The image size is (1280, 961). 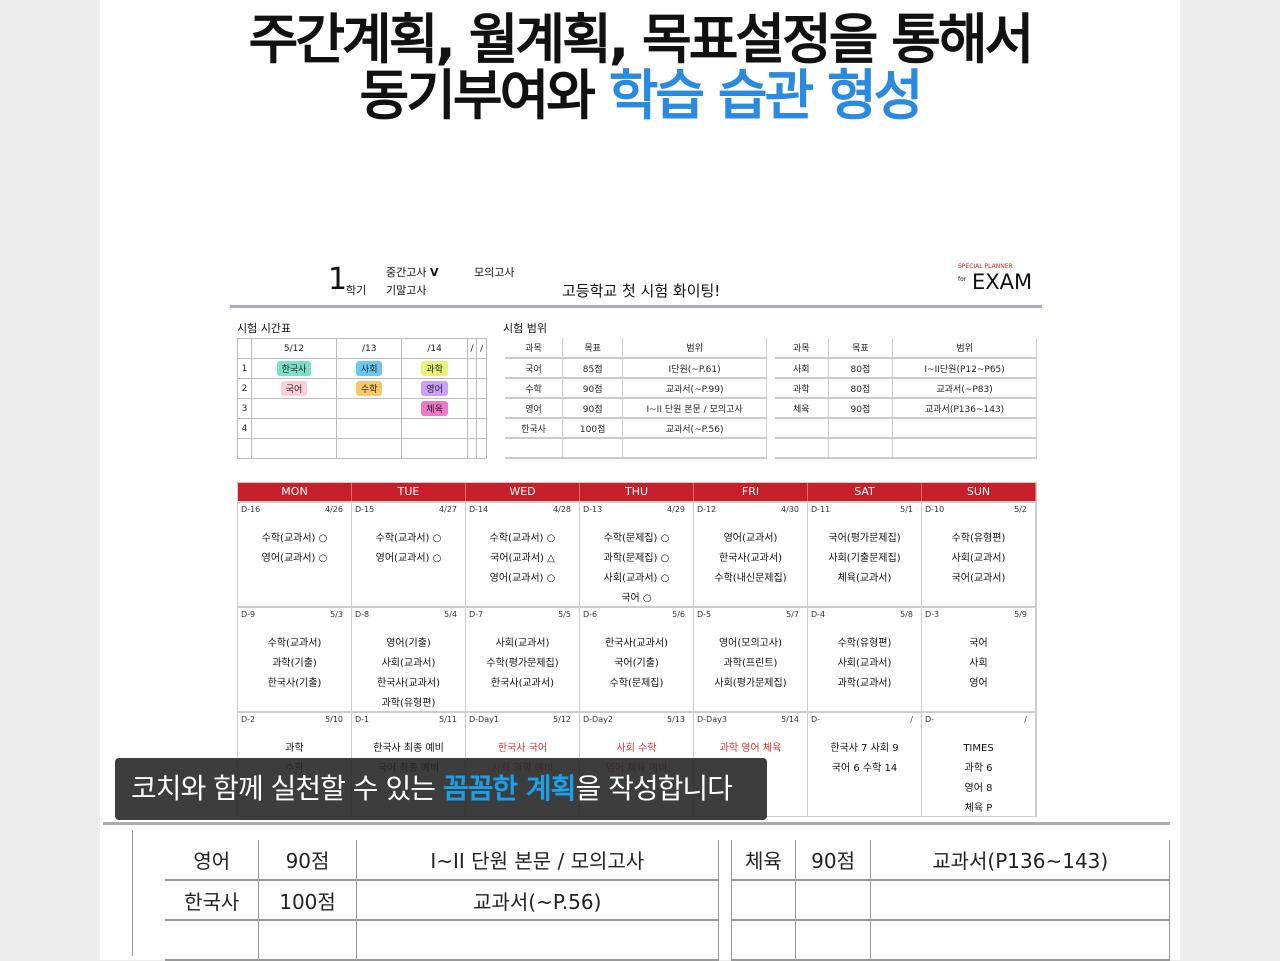 I want to click on plan-items: 수학(교과서) 과학(기출) 한국사(기출), so click(x=294, y=664).